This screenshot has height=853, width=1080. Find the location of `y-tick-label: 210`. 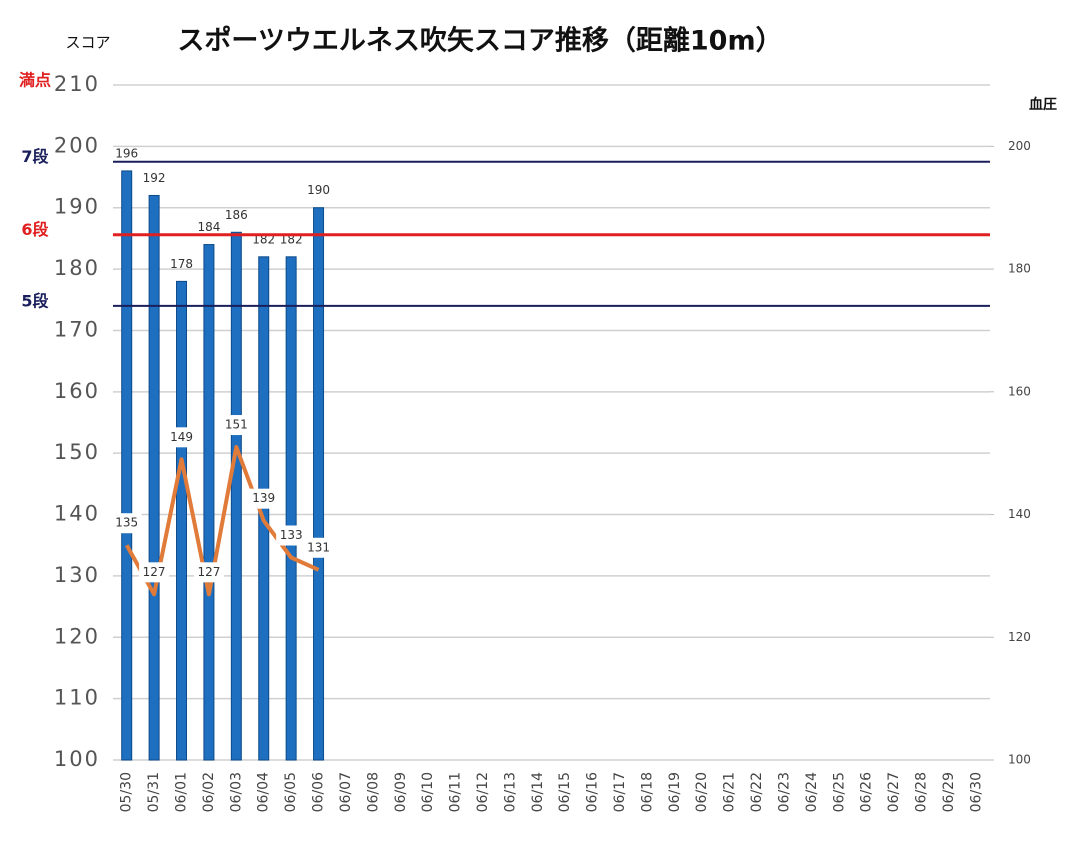

y-tick-label: 210 is located at coordinates (77, 84).